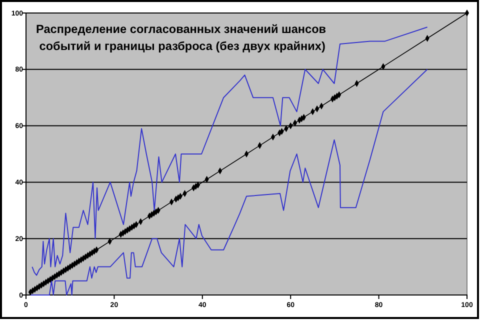  Describe the element at coordinates (181, 37) in the screenshot. I see `text: Распределение согласованных значений шансов событий и границы разброса (без двух крайних)` at that location.